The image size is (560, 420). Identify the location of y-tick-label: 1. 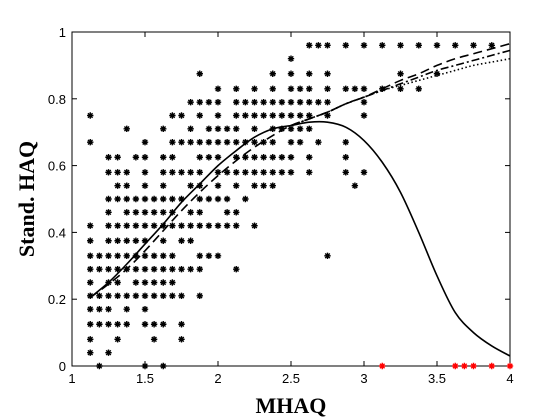
(62, 32).